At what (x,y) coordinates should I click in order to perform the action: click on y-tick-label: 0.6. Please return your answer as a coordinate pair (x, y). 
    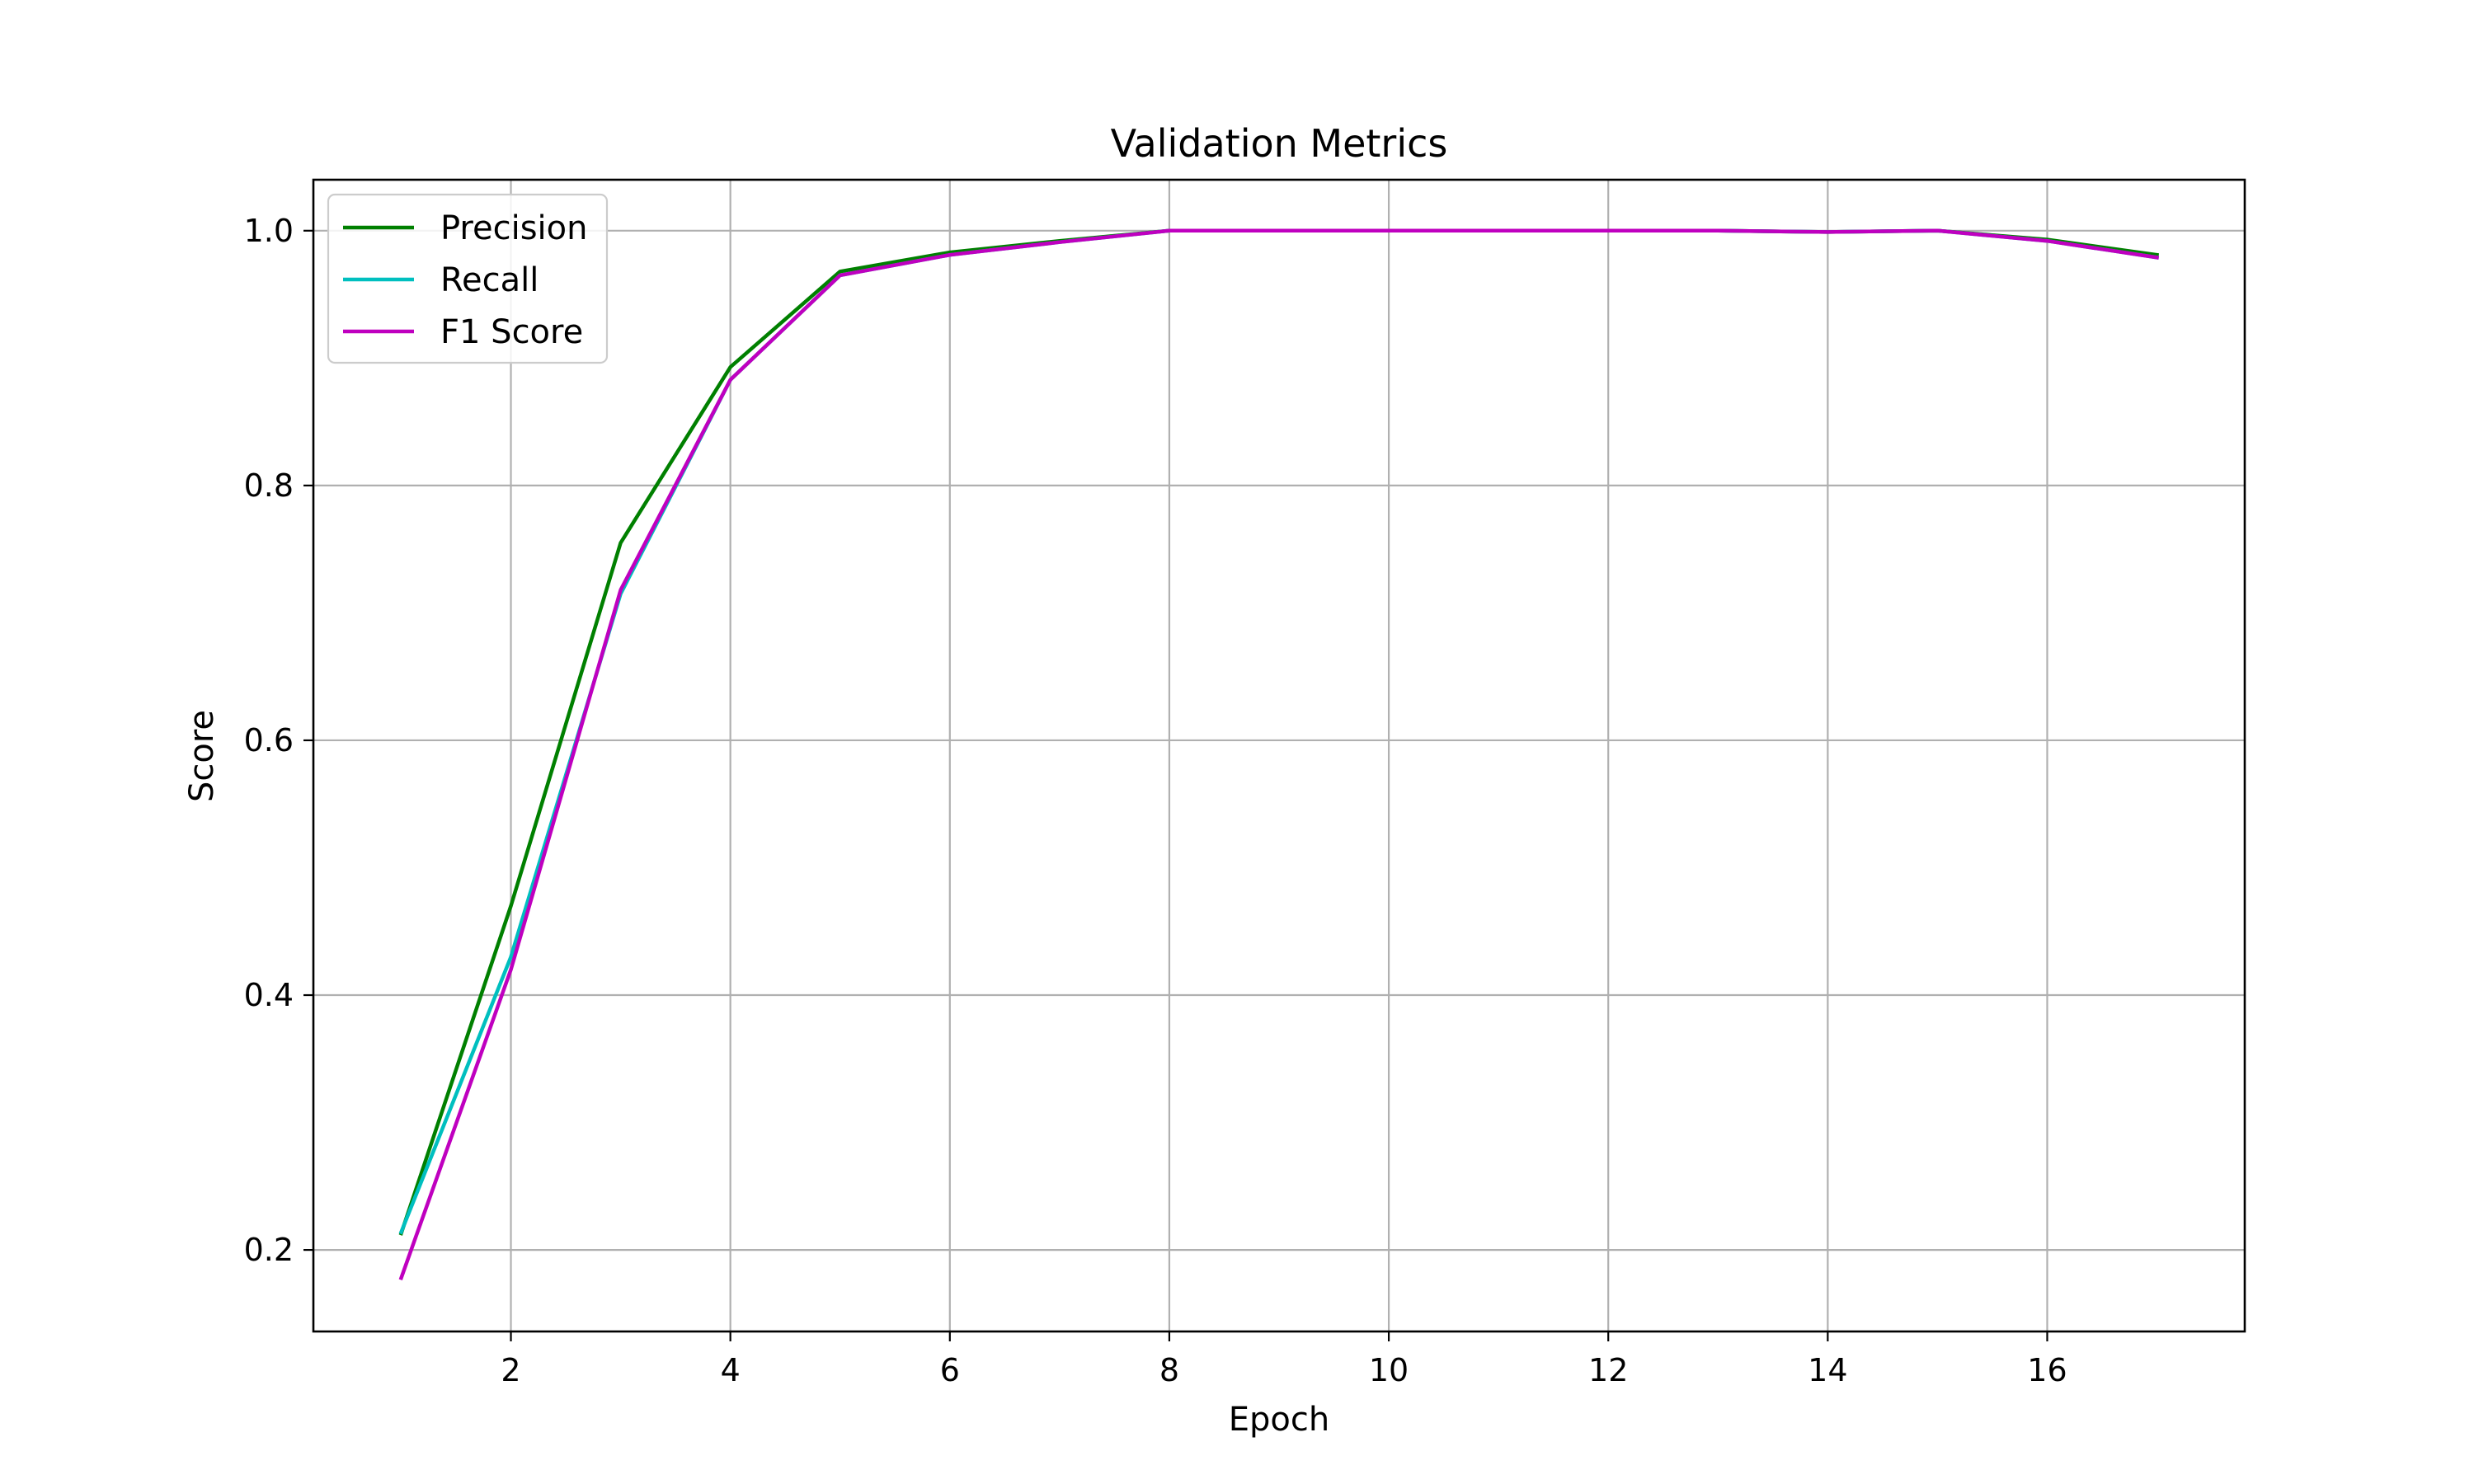
    Looking at the image, I should click on (269, 740).